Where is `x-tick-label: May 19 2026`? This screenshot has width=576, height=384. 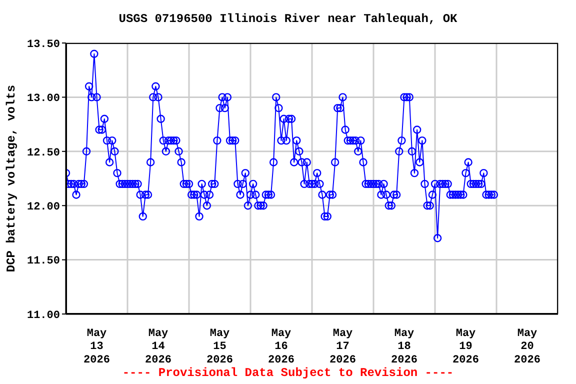
x-tick-label: May 19 2026 is located at coordinates (465, 347).